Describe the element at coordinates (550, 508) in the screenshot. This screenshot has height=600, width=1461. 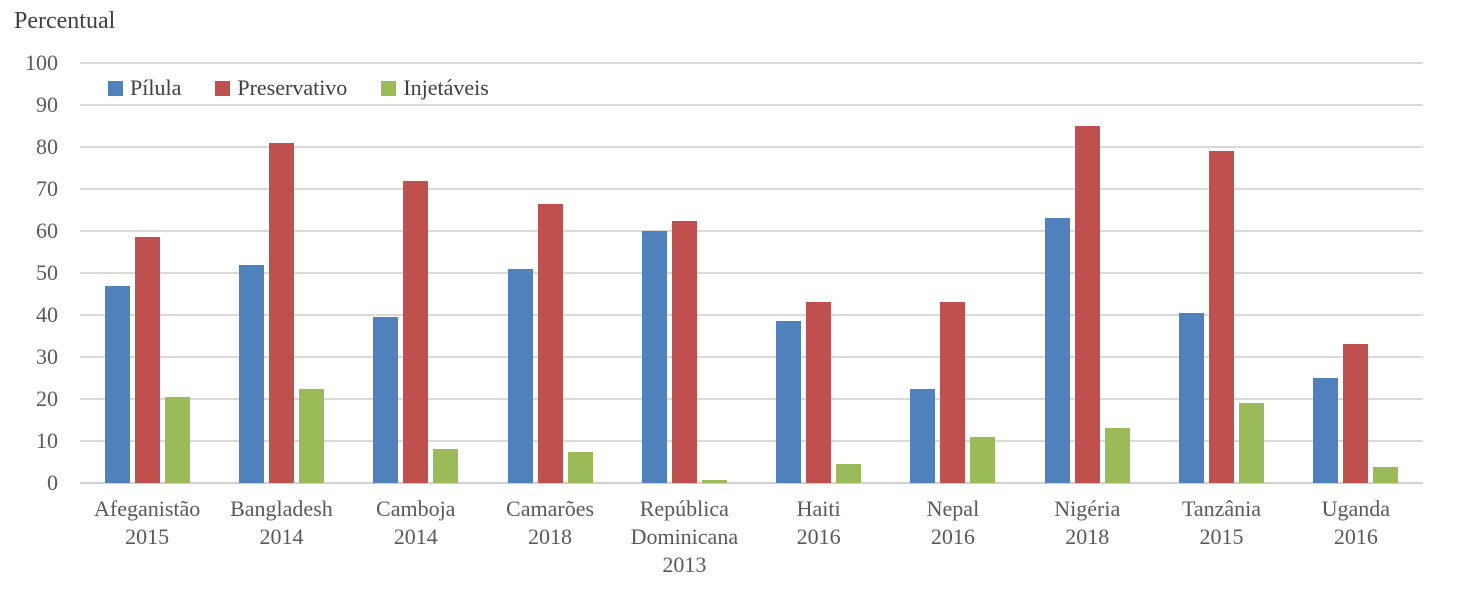
I see `category-name: Camarões` at that location.